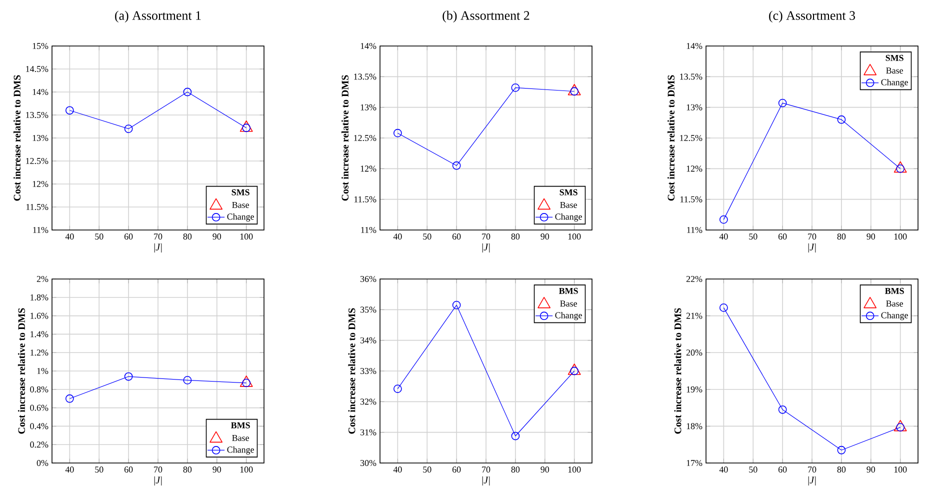 The image size is (927, 496). I want to click on y-tick-label: 13.5%, so click(37, 115).